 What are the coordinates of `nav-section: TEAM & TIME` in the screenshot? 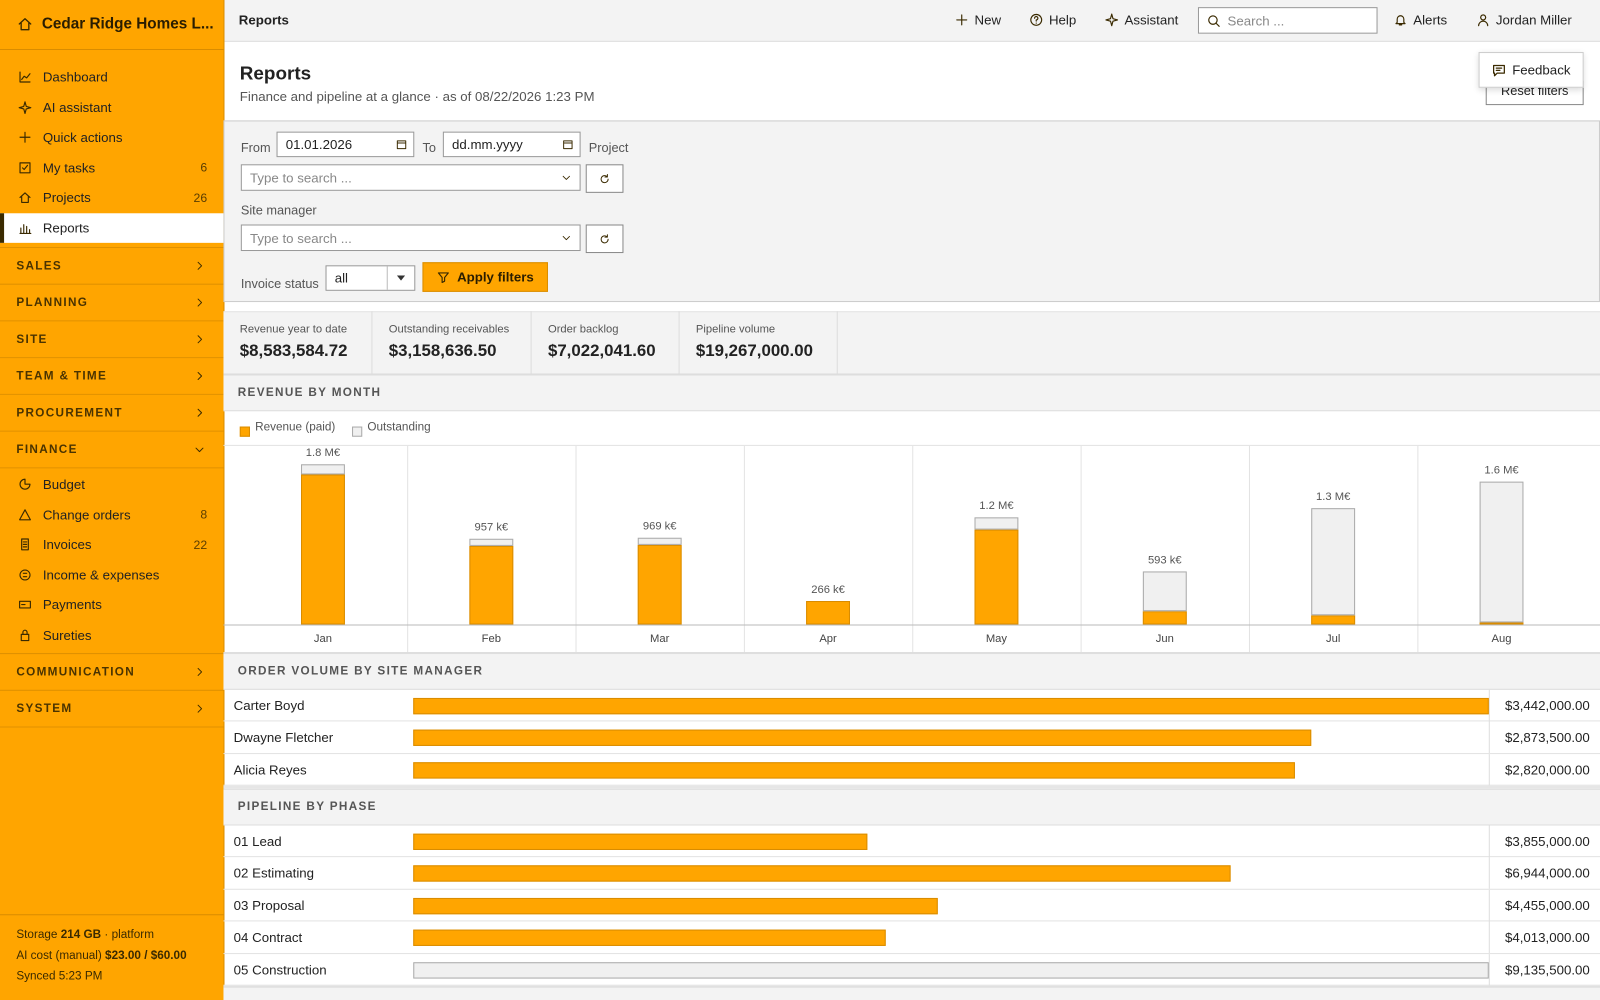 It's located at (112, 376).